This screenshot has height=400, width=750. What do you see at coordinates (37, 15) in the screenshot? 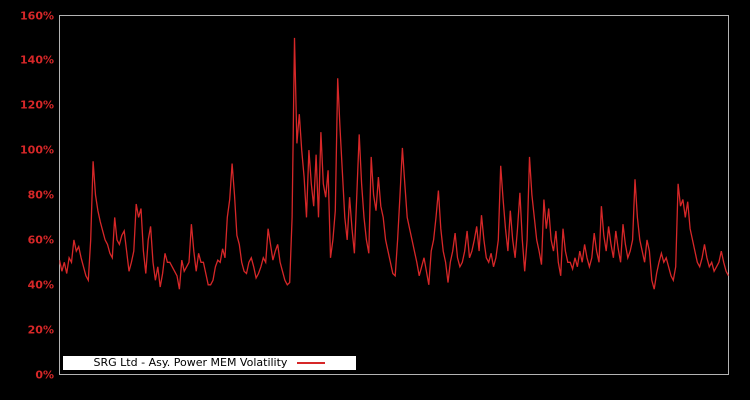
I see `y-tick-label: 160%` at bounding box center [37, 15].